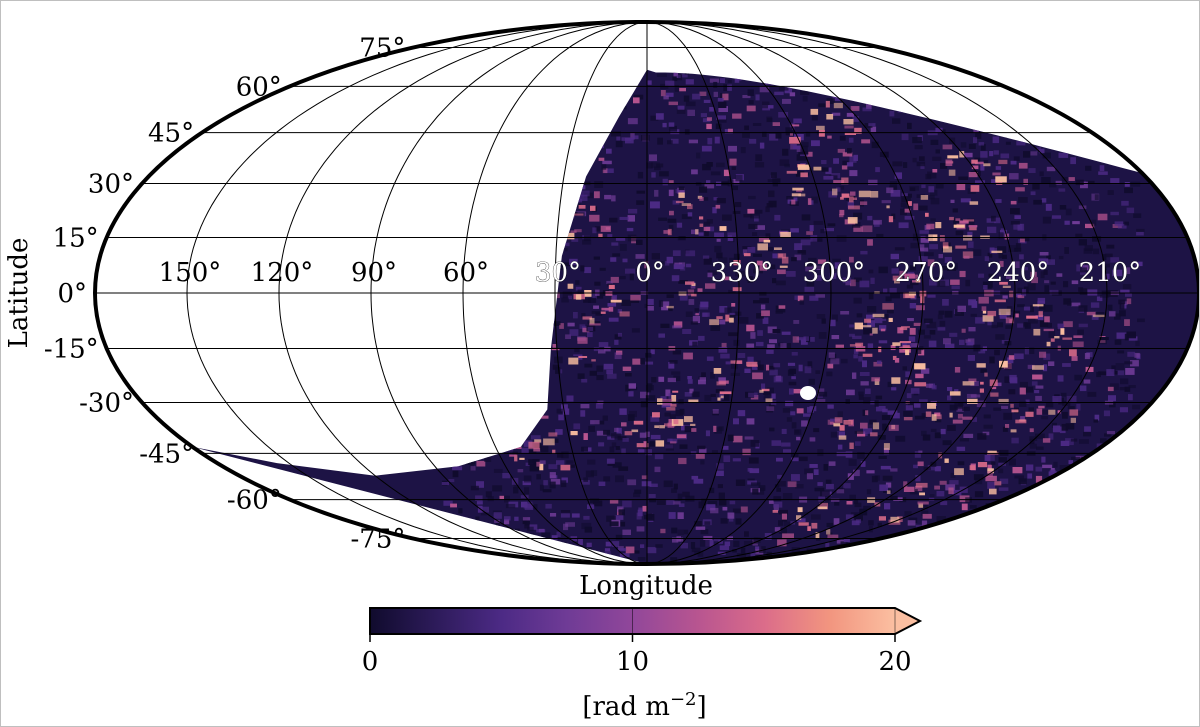 The width and height of the screenshot is (1200, 727). I want to click on x-axis-label: Longitude, so click(646, 586).